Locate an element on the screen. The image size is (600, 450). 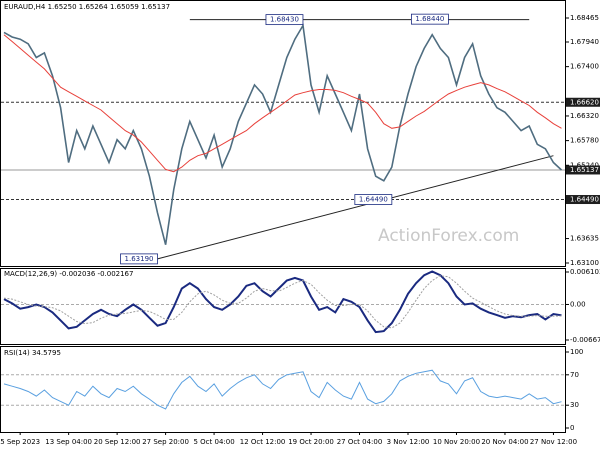
watermark: ActionForex.com is located at coordinates (448, 236).